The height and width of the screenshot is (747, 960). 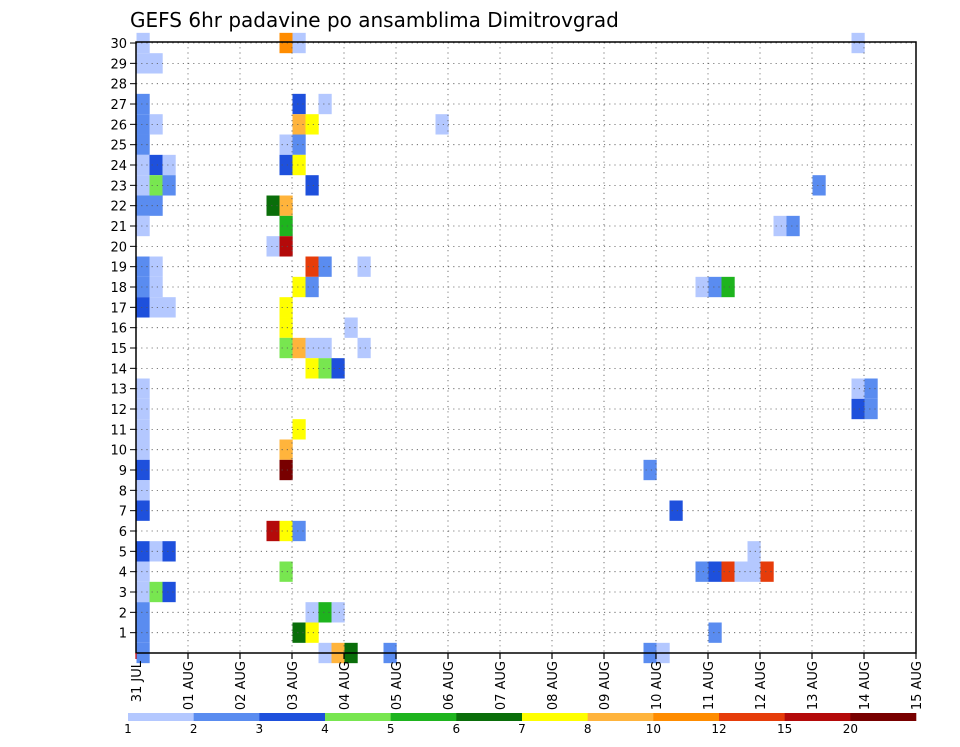 I want to click on color-legend: 1 2 3 4 5 6 7 8 10 12 15 20, so click(x=520, y=724).